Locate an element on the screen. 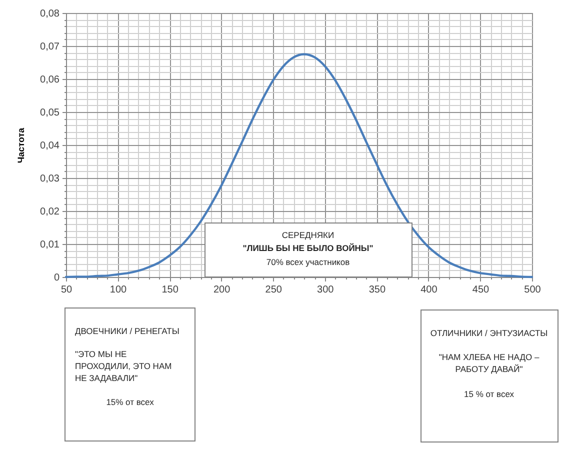 Image resolution: width=568 pixels, height=450 pixels. x-tick-label: 250 is located at coordinates (273, 290).